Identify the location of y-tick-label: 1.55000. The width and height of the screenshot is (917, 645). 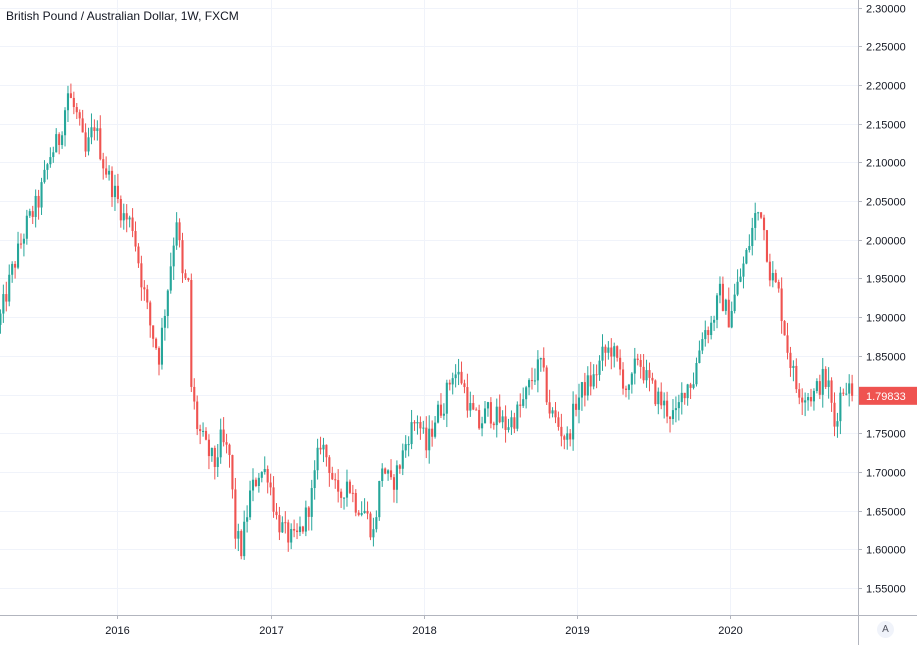
(886, 590).